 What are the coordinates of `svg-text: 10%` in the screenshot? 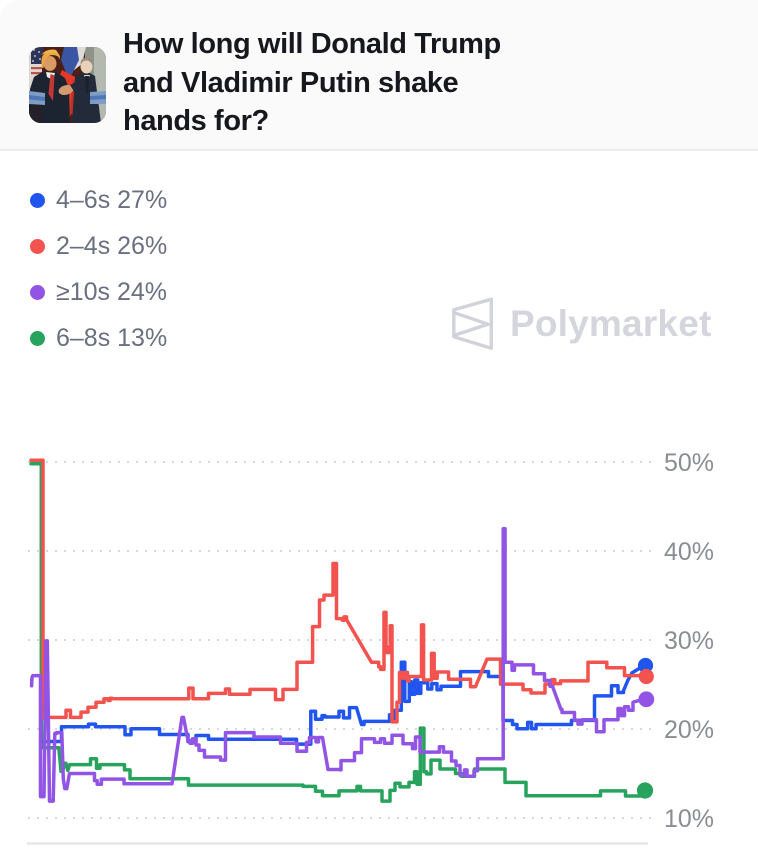 It's located at (689, 819).